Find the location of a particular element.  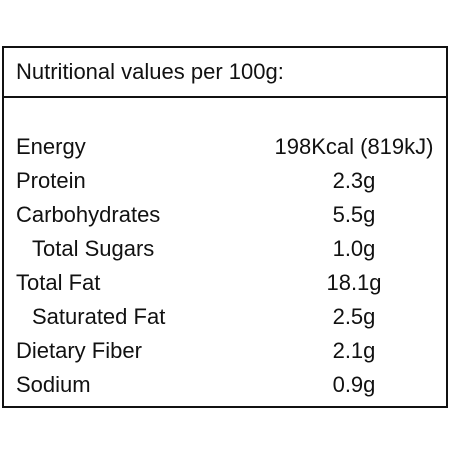

nutrient-value: 2.3g is located at coordinates (354, 180).